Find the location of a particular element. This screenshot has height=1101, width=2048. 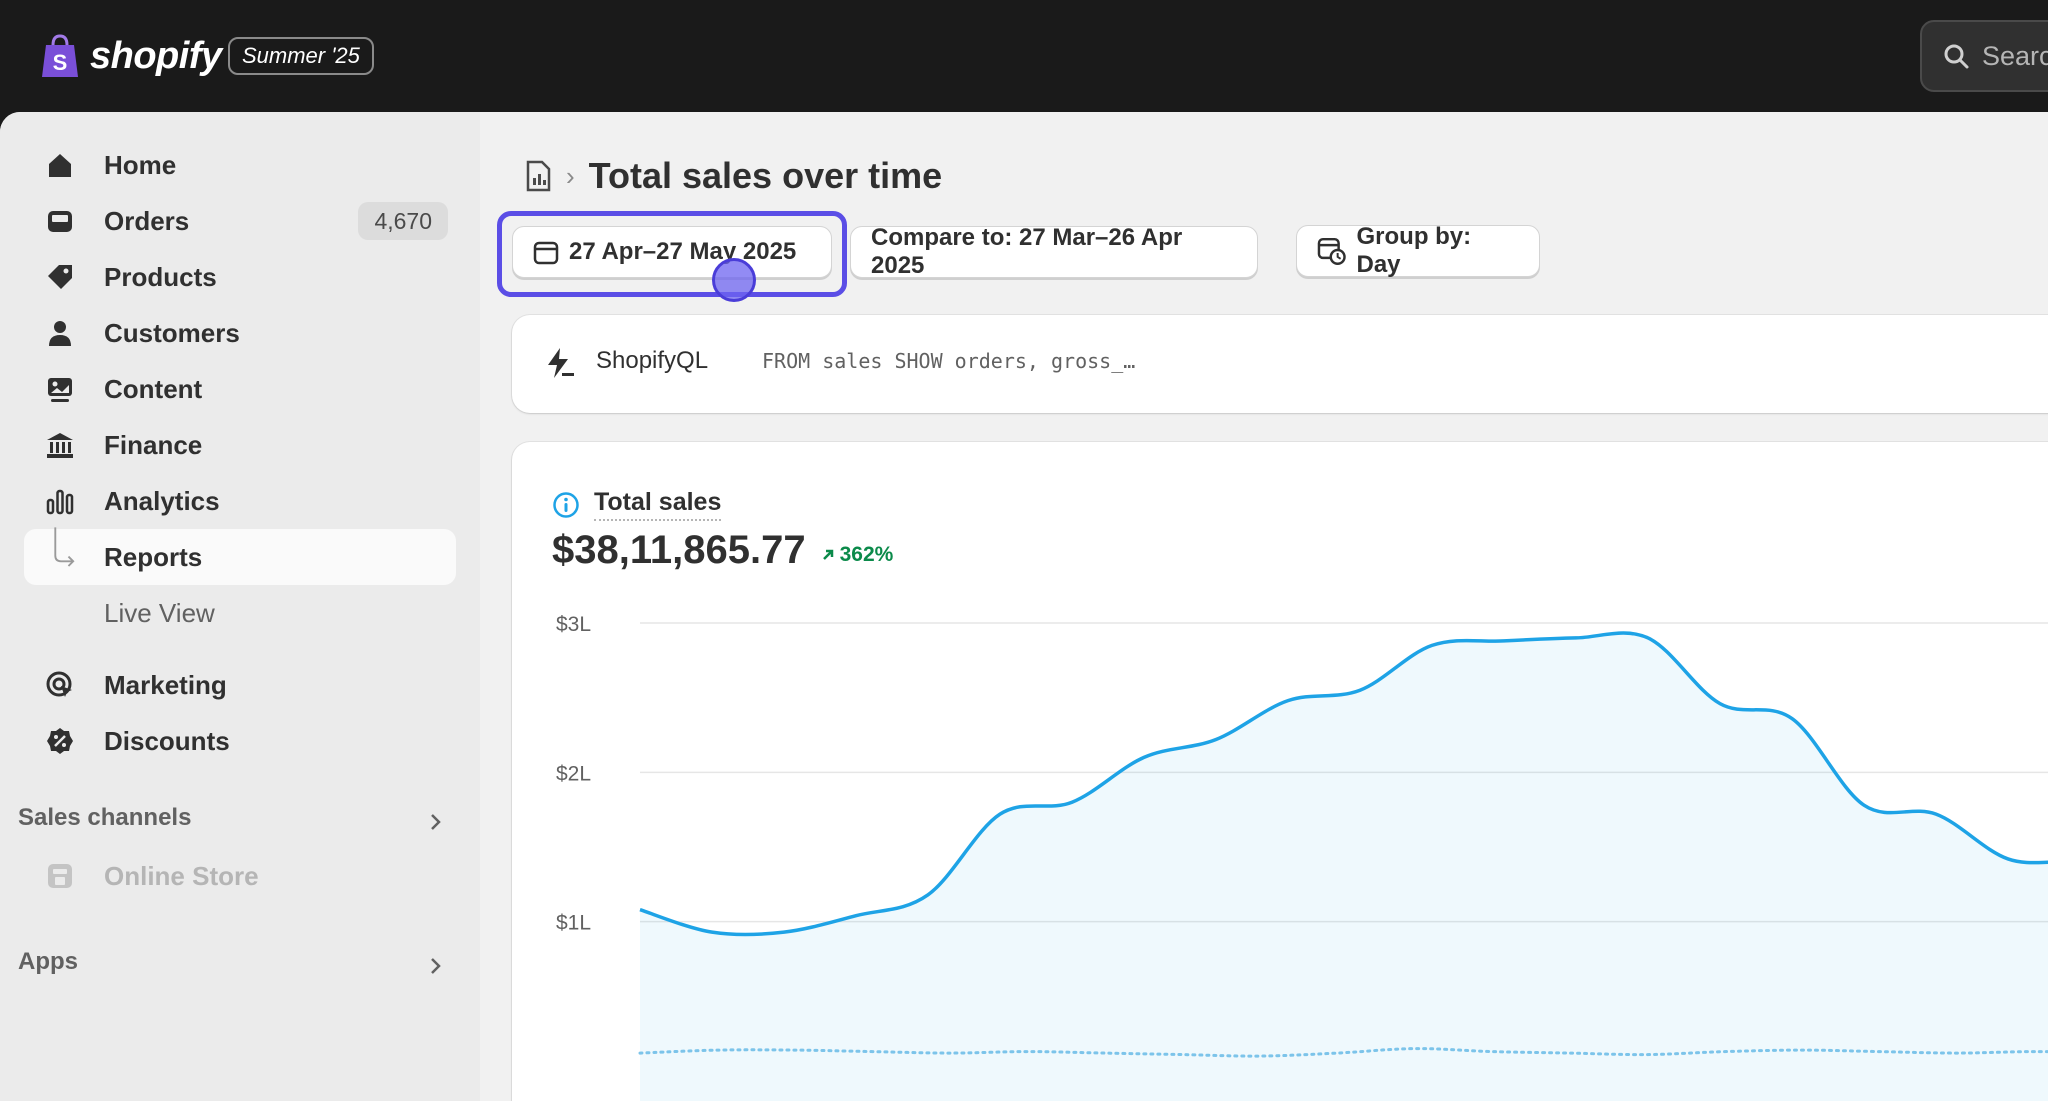

metric-header: Total sales is located at coordinates (637, 504).